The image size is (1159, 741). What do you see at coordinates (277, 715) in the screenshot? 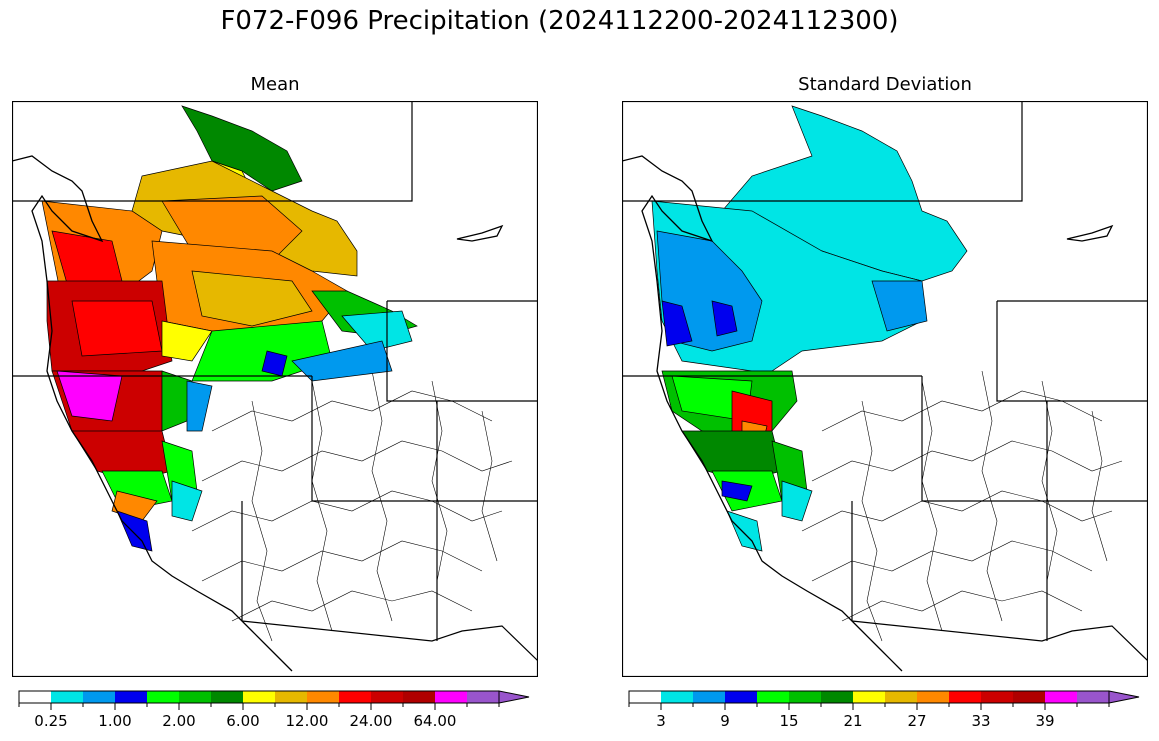
I see `mean-colorbar: 0.25 1.00 2.00 6.00 12.00 24.00 64.00` at bounding box center [277, 715].